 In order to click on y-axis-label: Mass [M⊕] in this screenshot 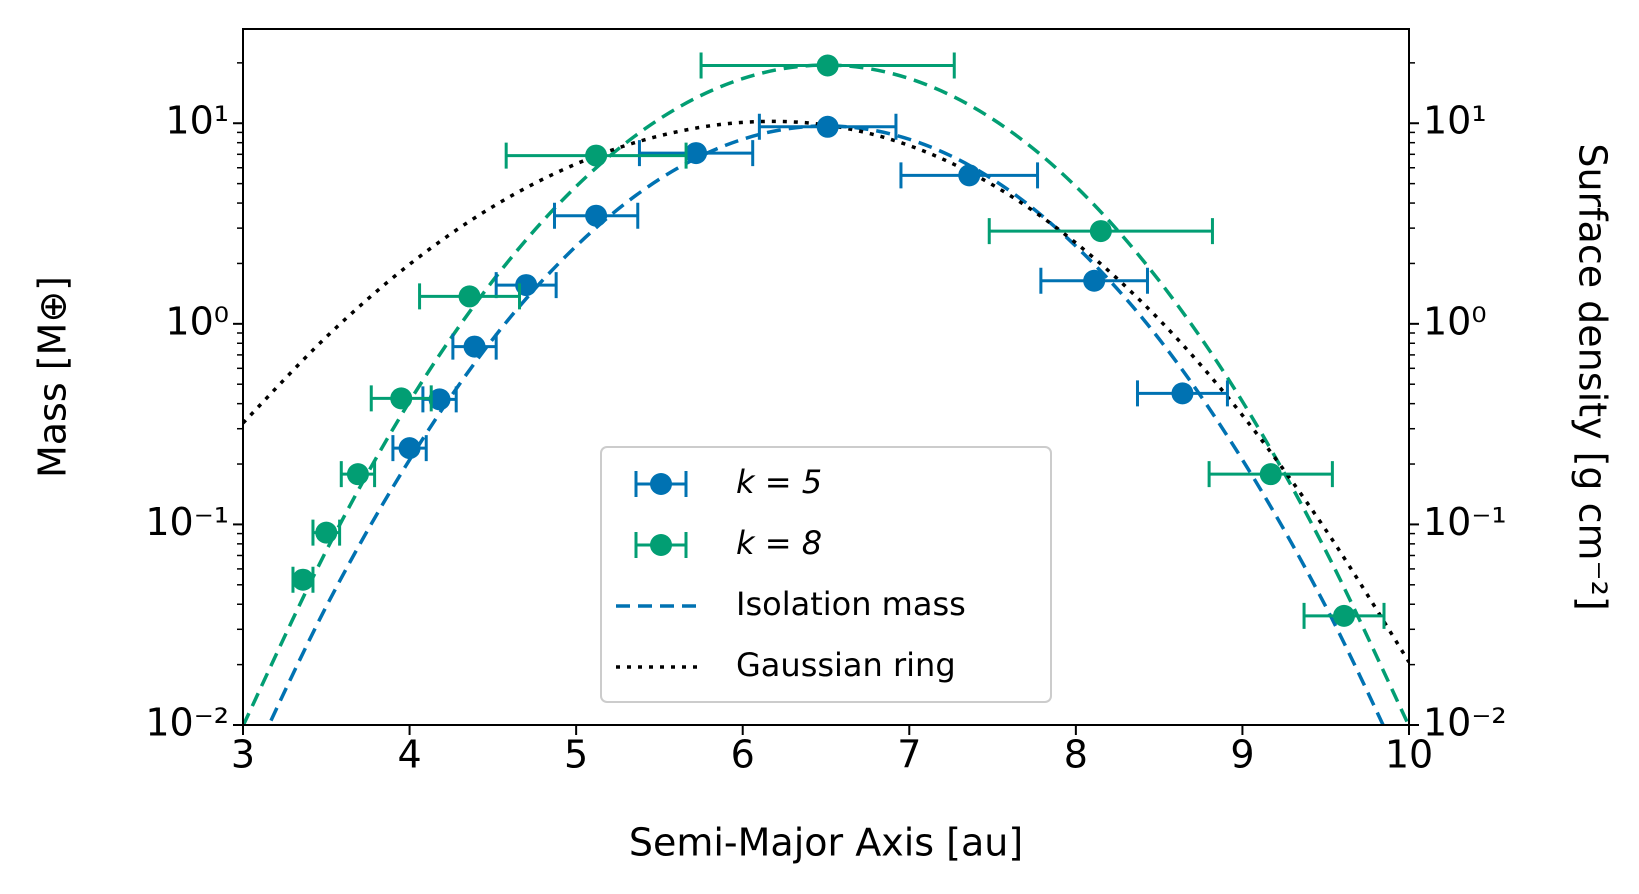, I will do `click(53, 377)`.